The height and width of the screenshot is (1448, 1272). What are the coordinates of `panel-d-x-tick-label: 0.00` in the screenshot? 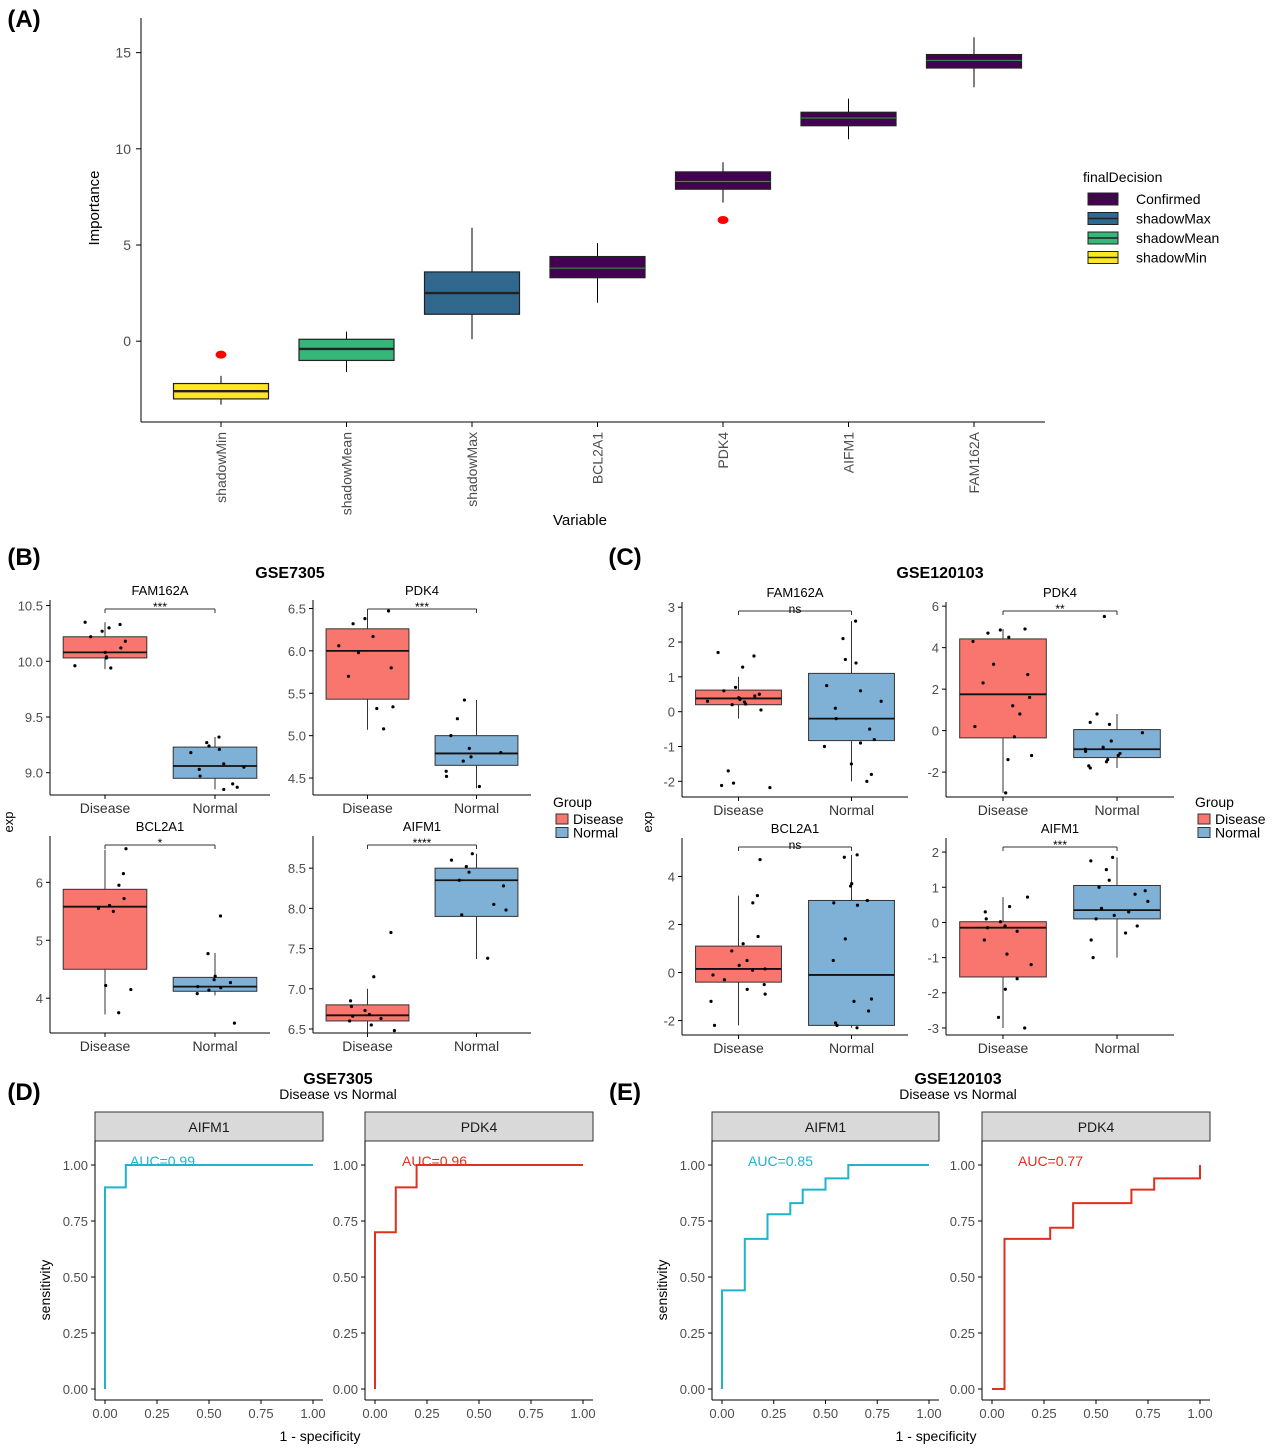 It's located at (374, 1413).